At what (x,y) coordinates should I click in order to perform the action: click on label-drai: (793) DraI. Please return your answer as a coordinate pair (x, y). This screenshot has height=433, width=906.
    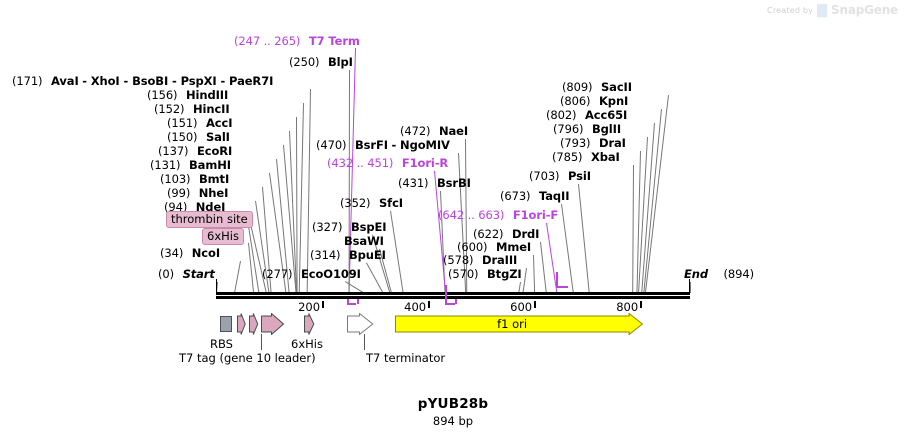
    Looking at the image, I should click on (593, 143).